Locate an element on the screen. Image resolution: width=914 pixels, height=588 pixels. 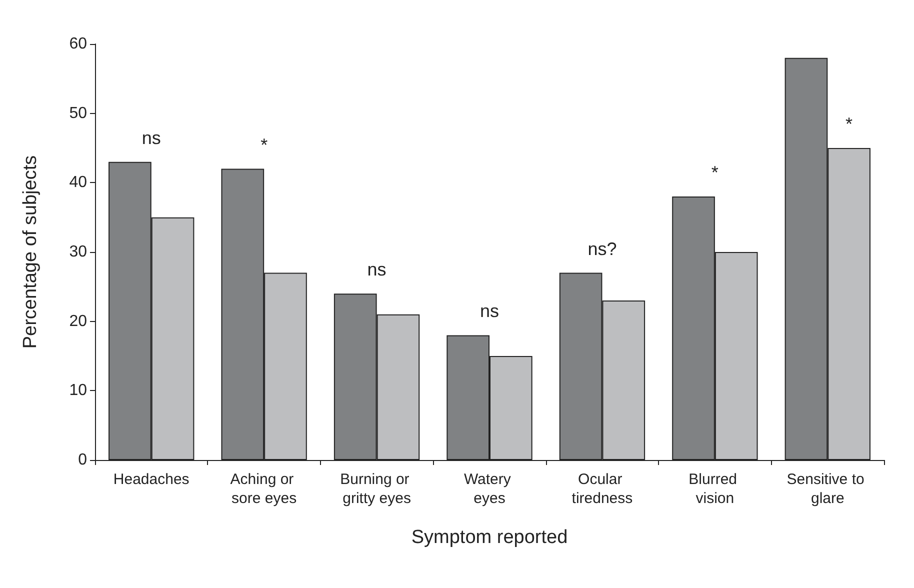
x-tick-label: Burning or gritty eyes is located at coordinates (377, 489).